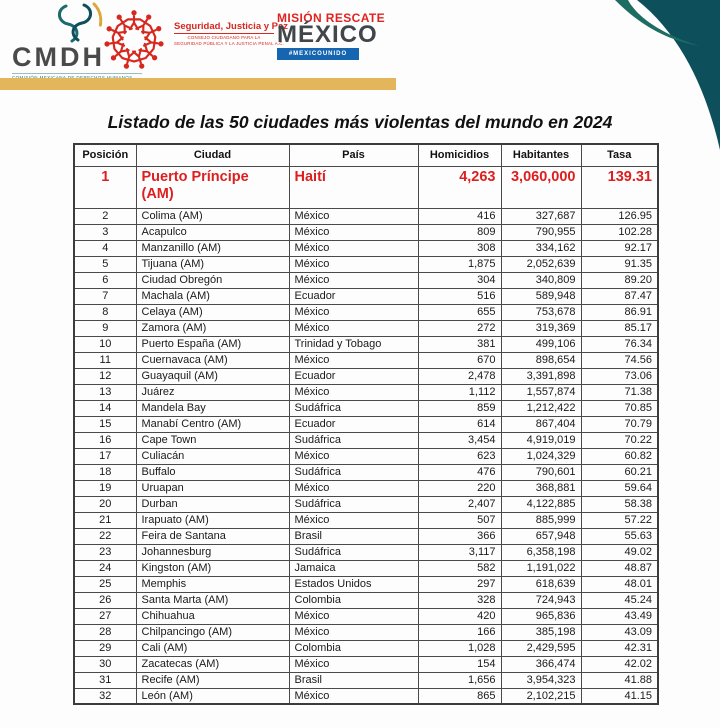 The image size is (720, 728). Describe the element at coordinates (541, 552) in the screenshot. I see `cell-habitantes: 6,358,198` at that location.